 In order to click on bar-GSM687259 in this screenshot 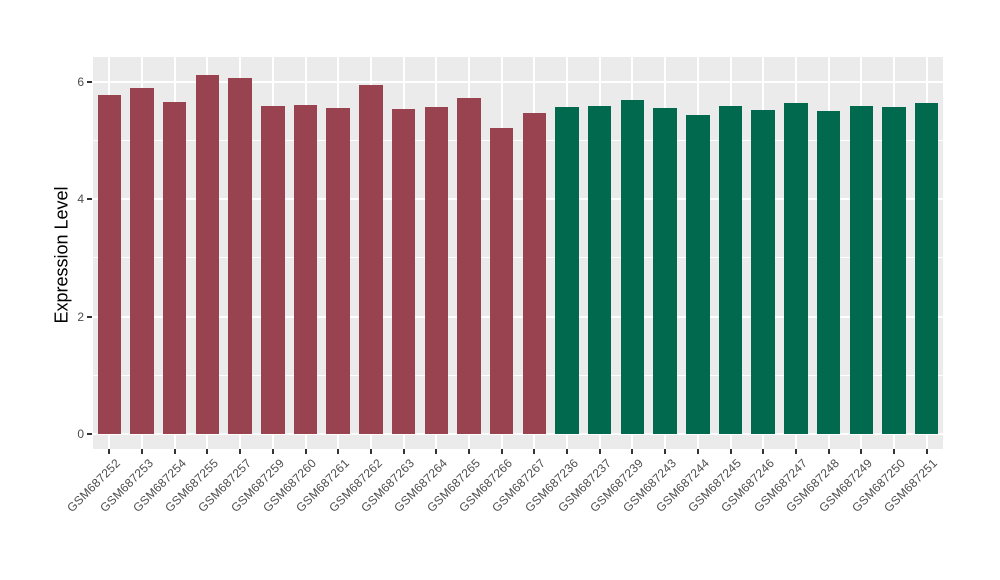, I will do `click(273, 270)`.